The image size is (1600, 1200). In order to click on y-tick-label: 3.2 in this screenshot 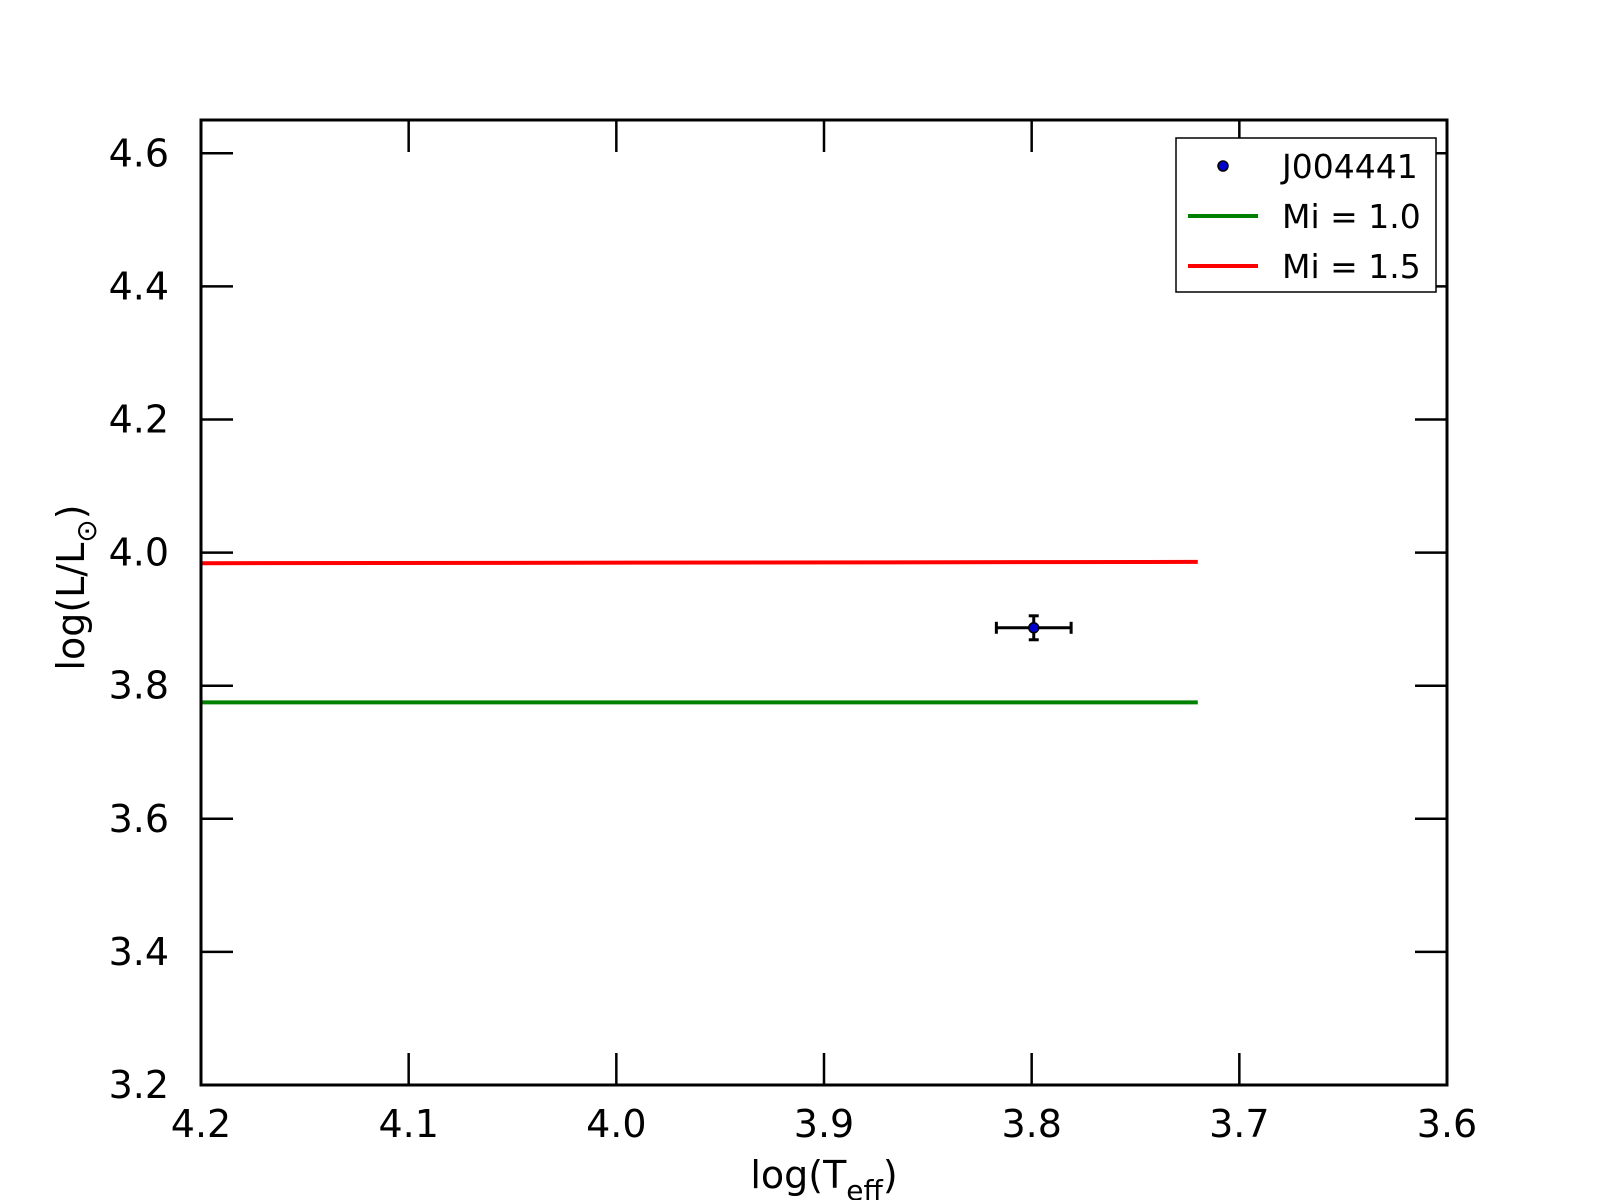, I will do `click(139, 1085)`.